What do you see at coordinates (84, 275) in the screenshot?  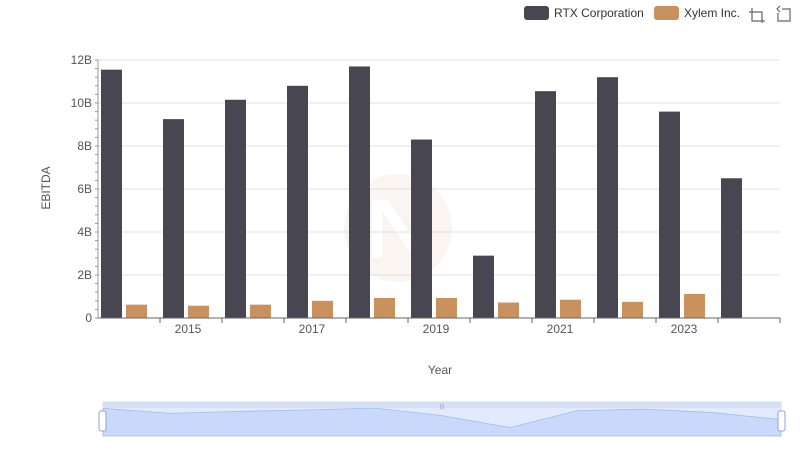 I see `y-tick-label: 2B` at bounding box center [84, 275].